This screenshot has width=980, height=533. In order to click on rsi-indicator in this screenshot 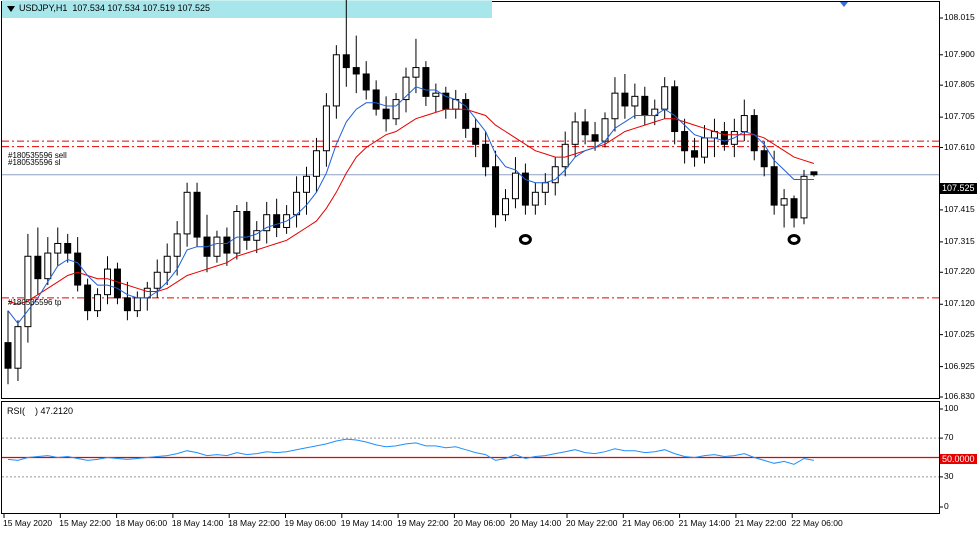, I will do `click(470, 457)`.